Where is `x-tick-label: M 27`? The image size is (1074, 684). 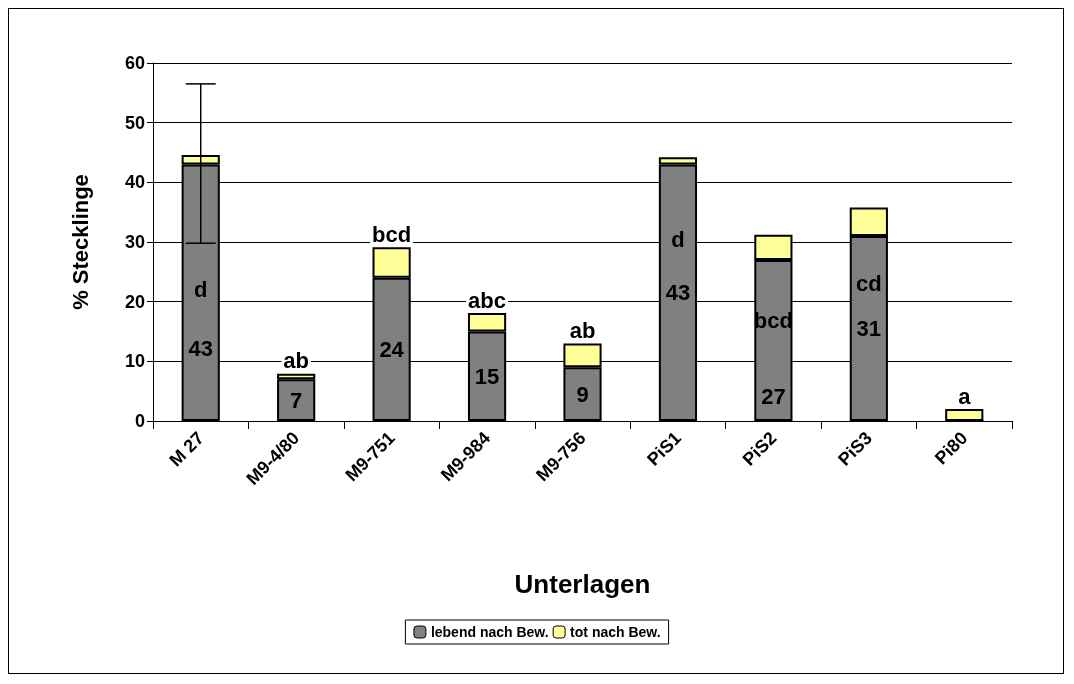 x-tick-label: M 27 is located at coordinates (186, 449).